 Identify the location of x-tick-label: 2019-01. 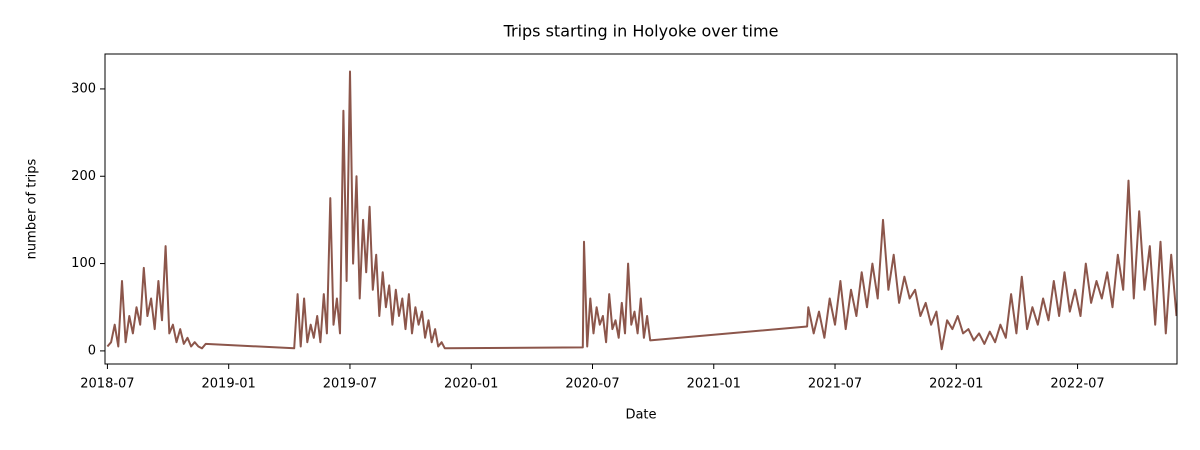
(229, 384).